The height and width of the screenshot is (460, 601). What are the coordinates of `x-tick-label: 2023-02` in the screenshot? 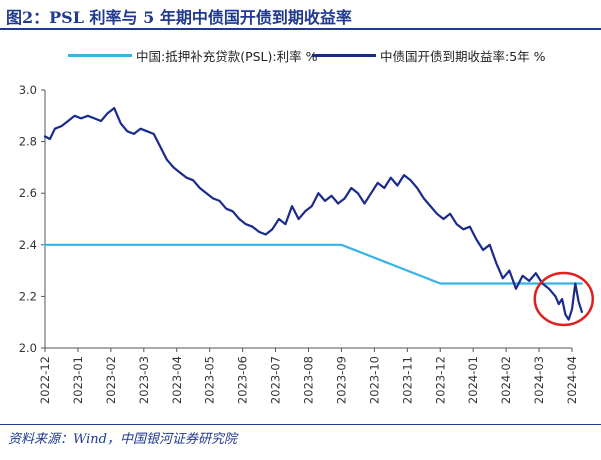 It's located at (111, 380).